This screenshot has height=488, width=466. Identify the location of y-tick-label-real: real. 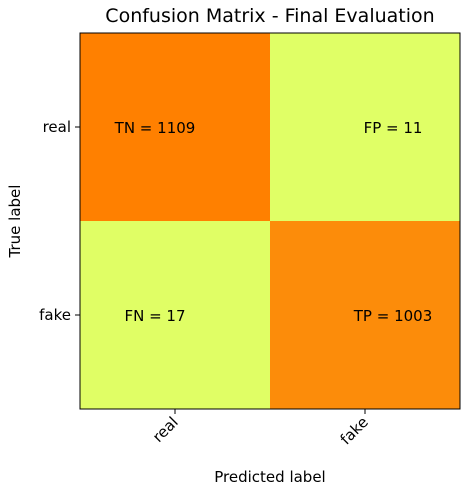
(57, 127).